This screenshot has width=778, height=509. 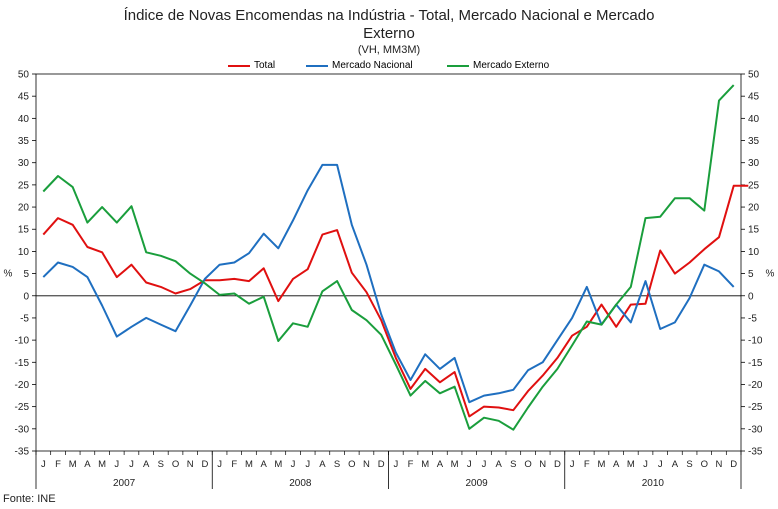 I want to click on legend-swatch-mercado-nacional, so click(x=317, y=65).